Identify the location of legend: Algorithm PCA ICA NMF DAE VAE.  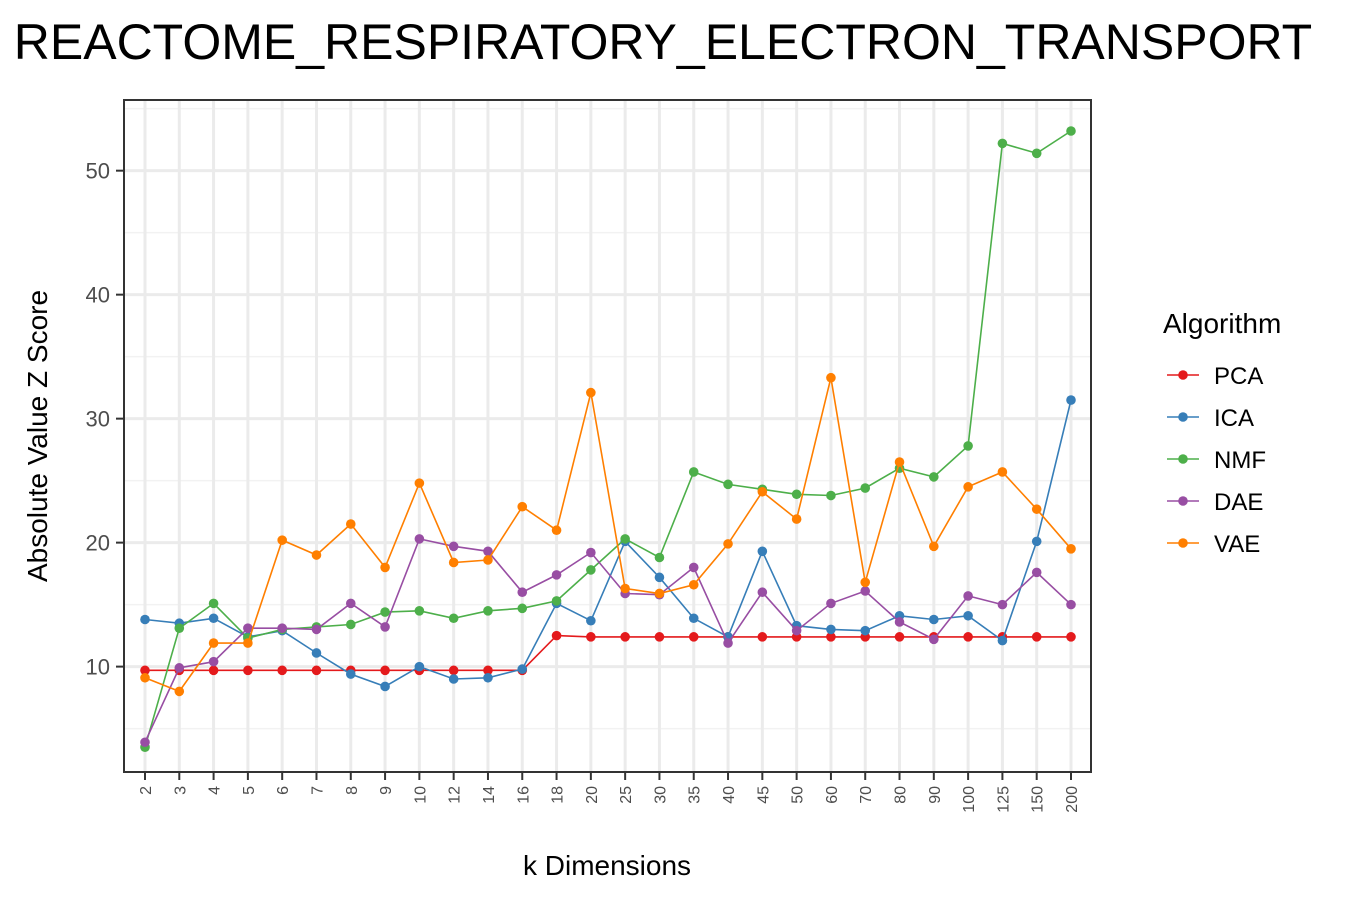
(1222, 433).